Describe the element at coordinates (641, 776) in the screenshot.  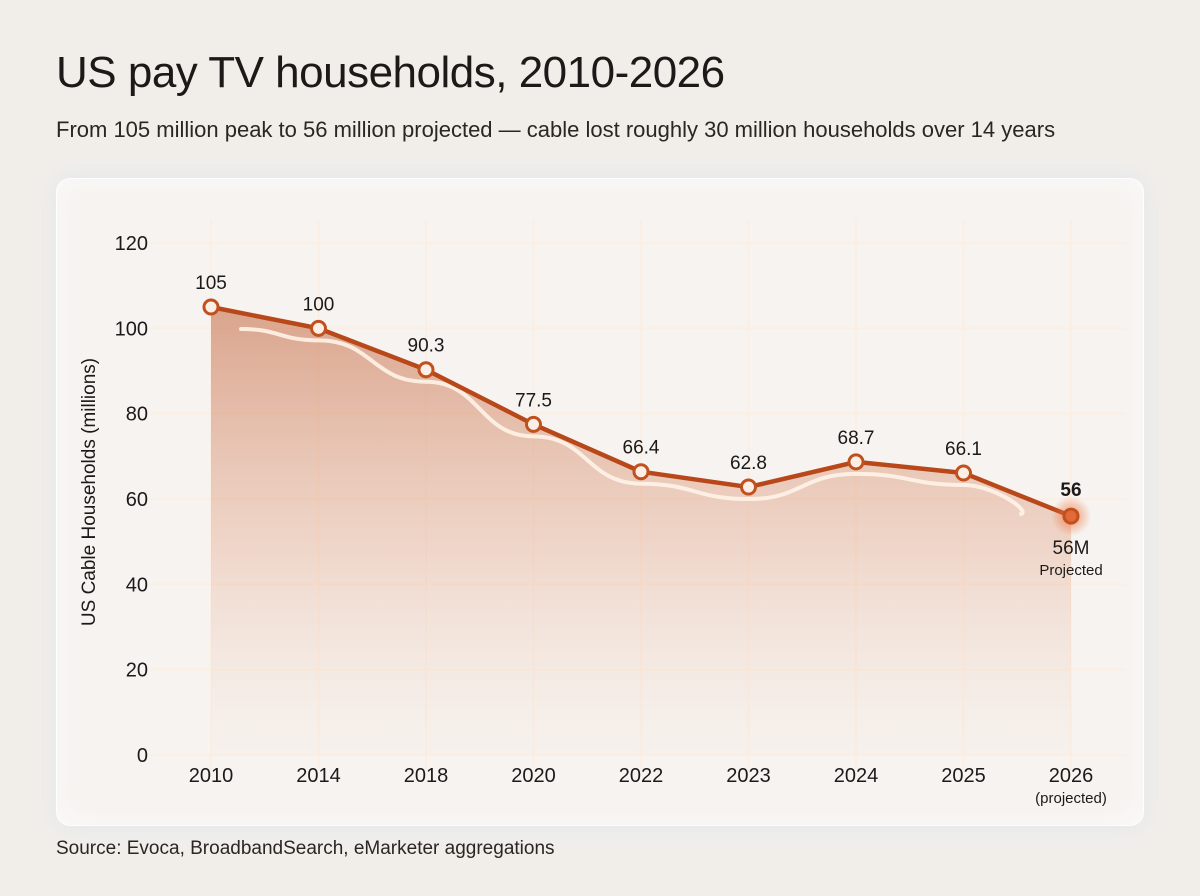
I see `x-tick-label: 2022` at that location.